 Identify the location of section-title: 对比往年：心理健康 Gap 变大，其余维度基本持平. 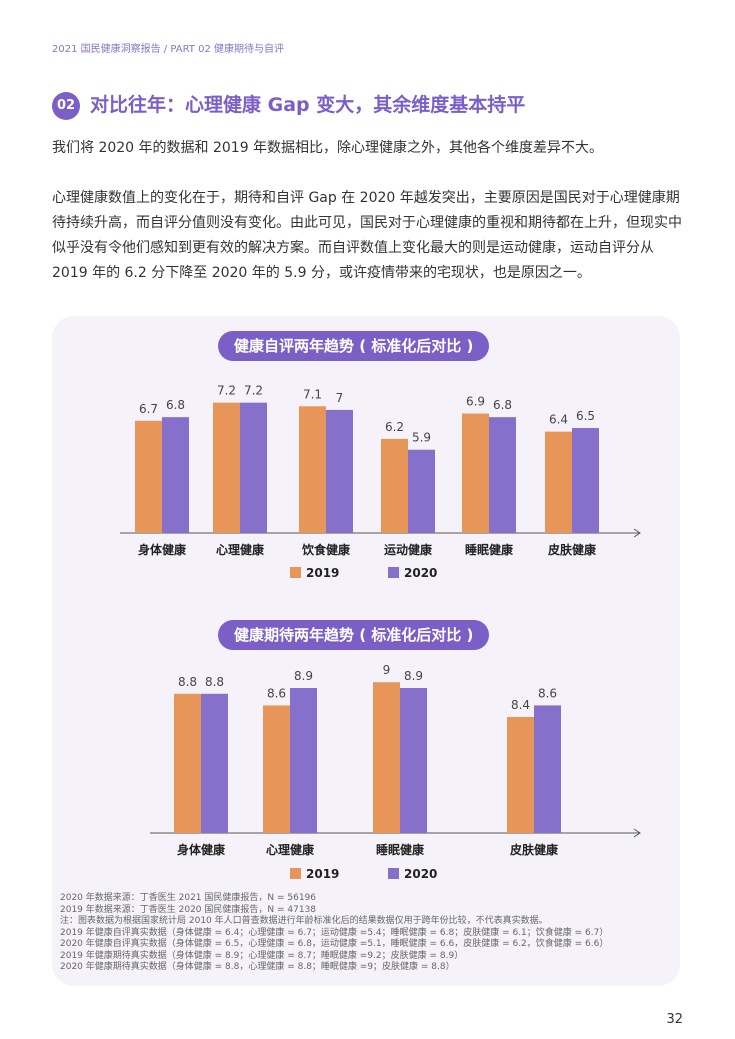
(308, 105).